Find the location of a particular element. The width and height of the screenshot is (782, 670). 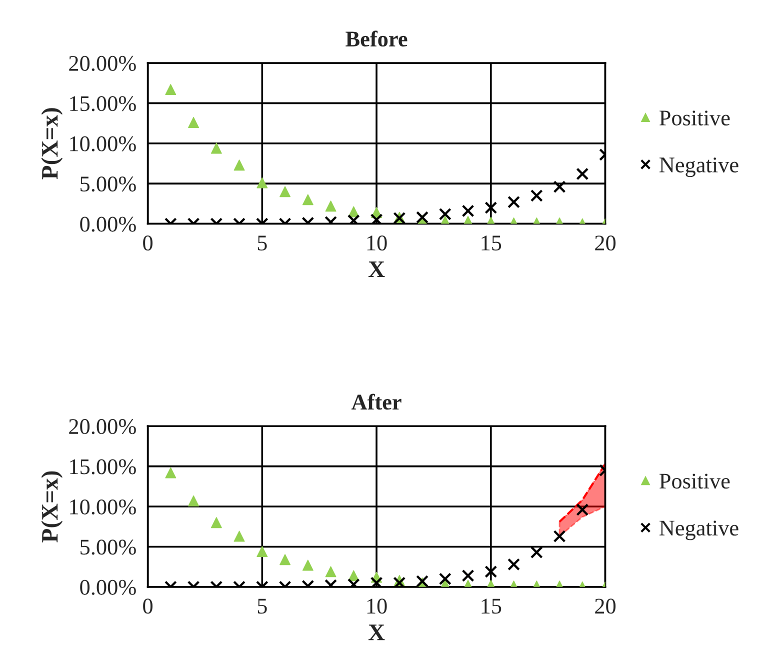

chart-title: After is located at coordinates (376, 402).